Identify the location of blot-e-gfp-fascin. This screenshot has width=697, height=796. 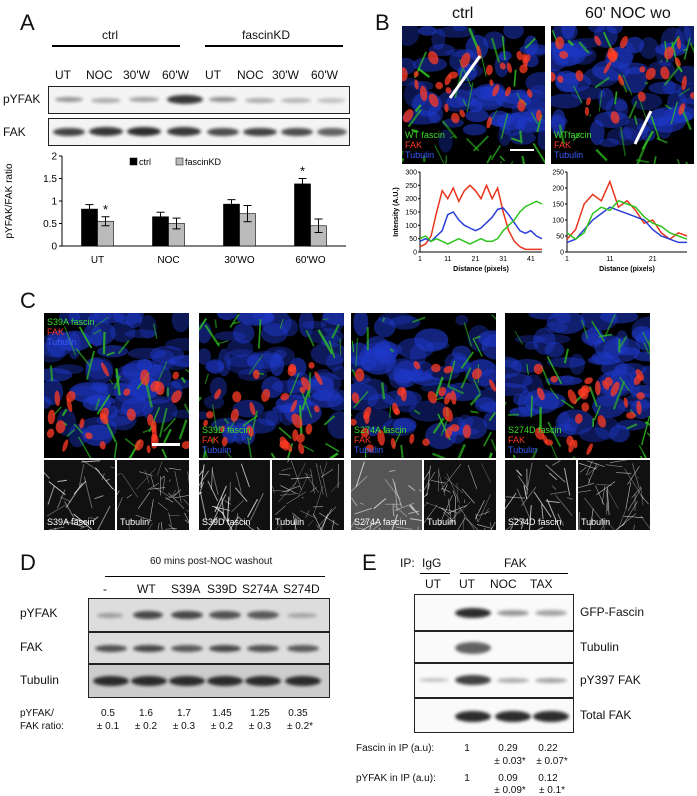
(494, 612).